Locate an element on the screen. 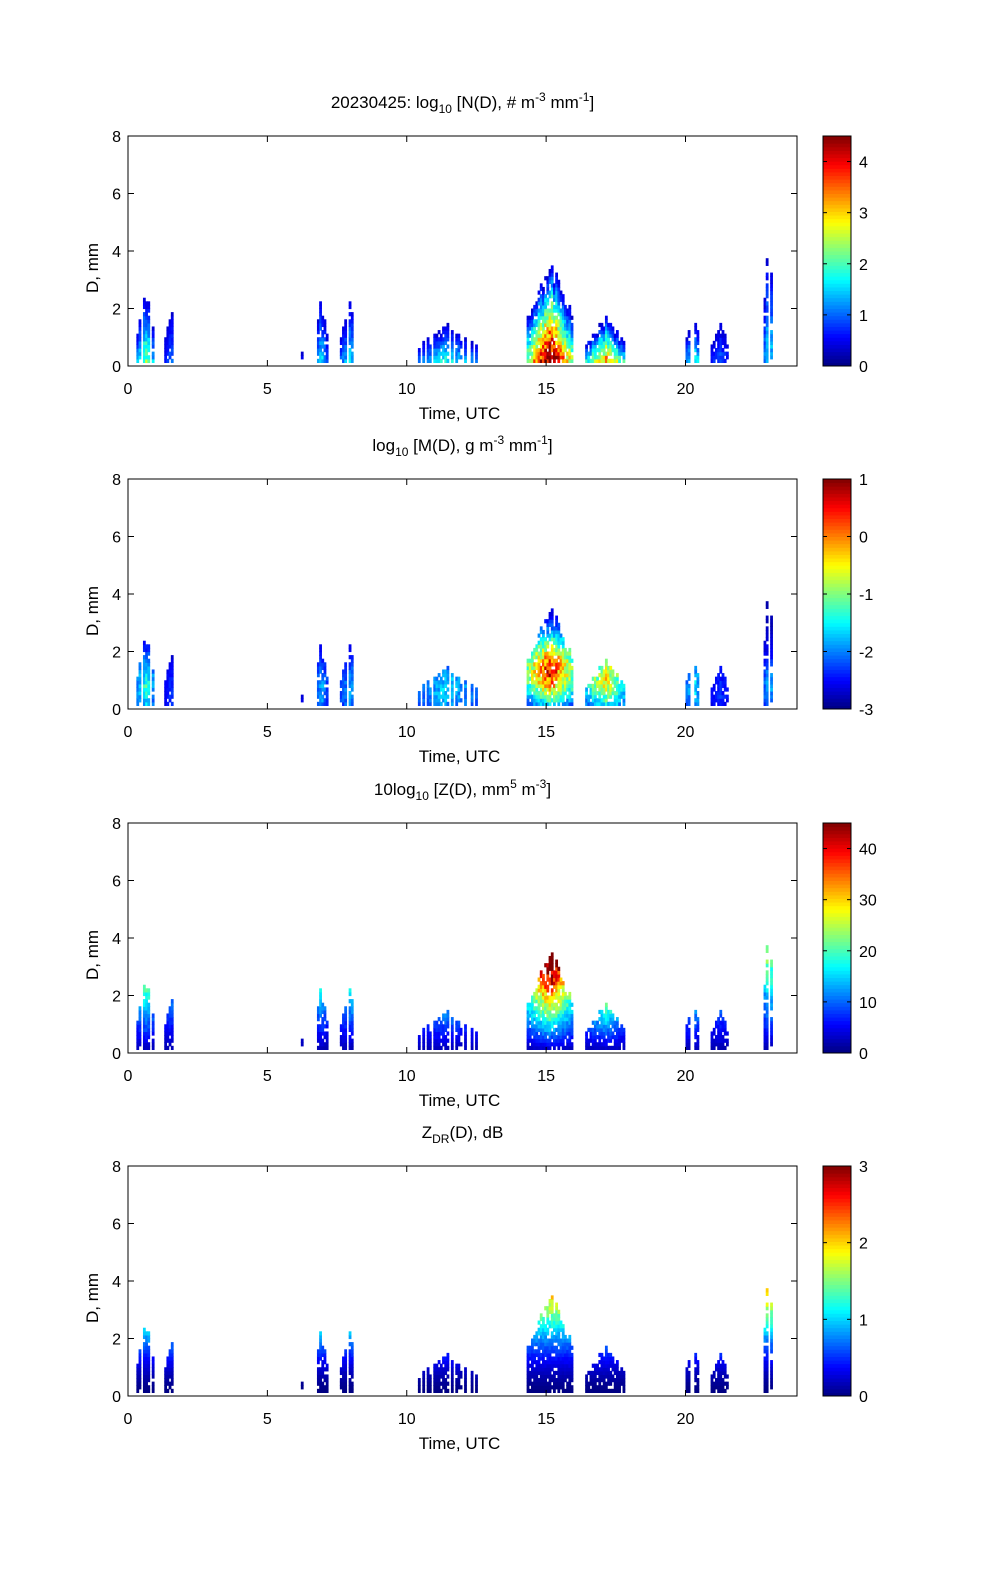  x-tick-label: 15 is located at coordinates (546, 732).